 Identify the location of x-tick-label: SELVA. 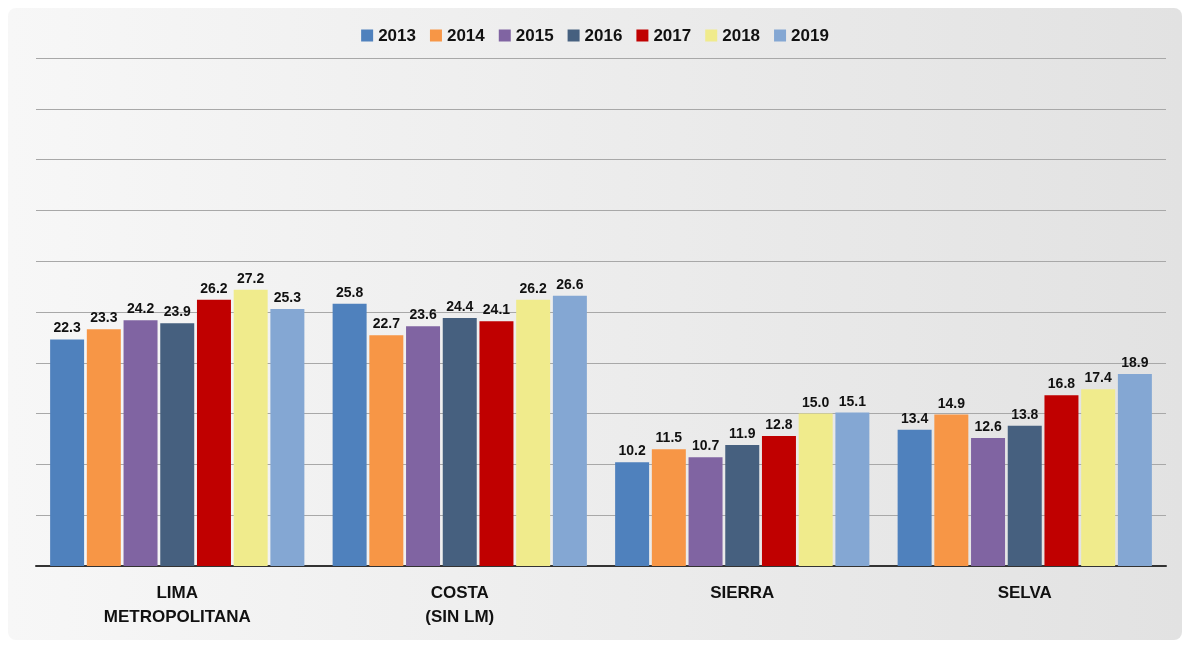
(1024, 592).